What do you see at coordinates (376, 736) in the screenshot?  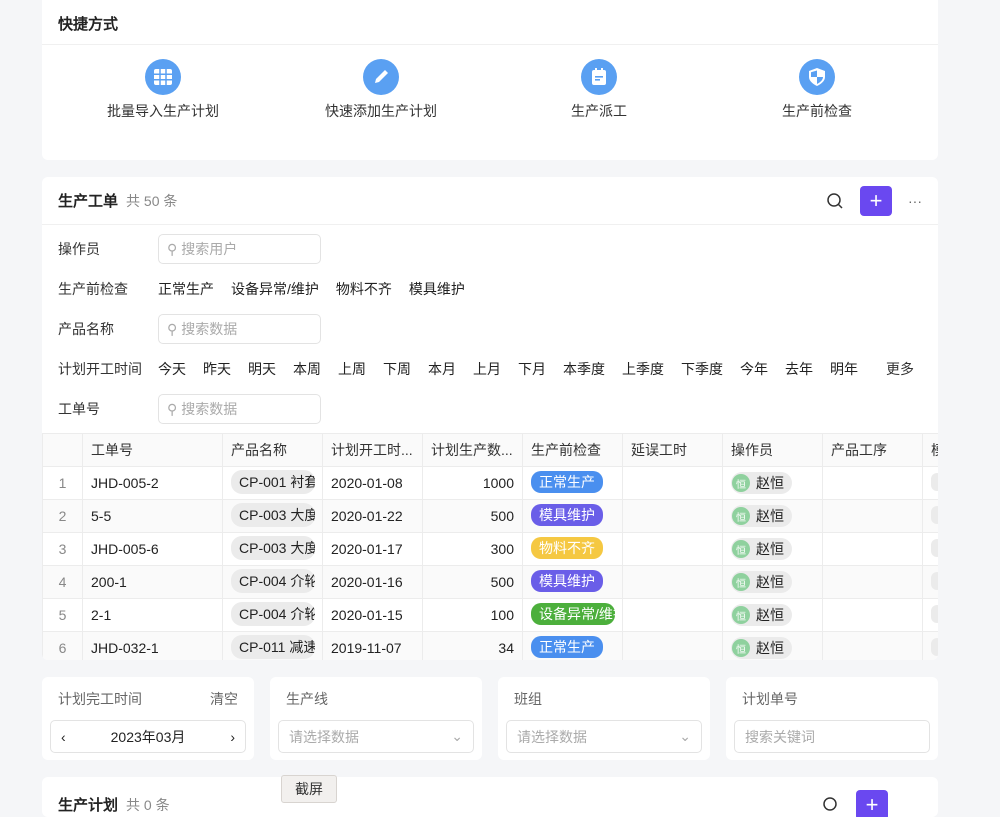 I see `line-select: 请选择数据⌄` at bounding box center [376, 736].